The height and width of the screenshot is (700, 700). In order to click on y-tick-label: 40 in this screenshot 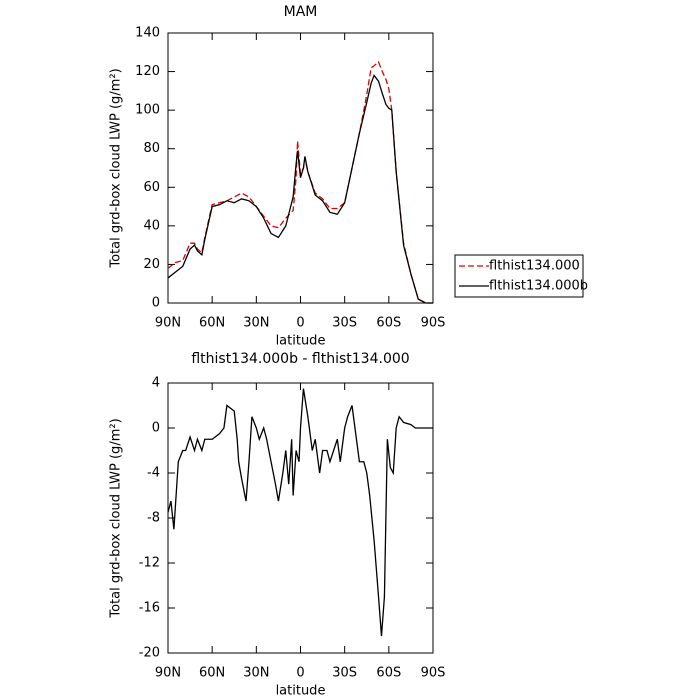, I will do `click(151, 225)`.